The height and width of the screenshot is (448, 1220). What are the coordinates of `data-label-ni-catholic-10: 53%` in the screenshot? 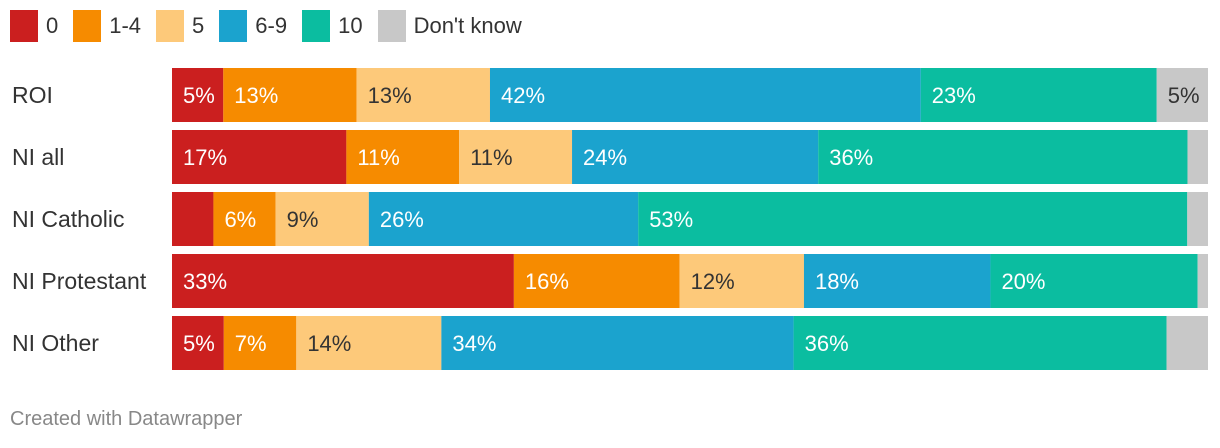 It's located at (671, 219).